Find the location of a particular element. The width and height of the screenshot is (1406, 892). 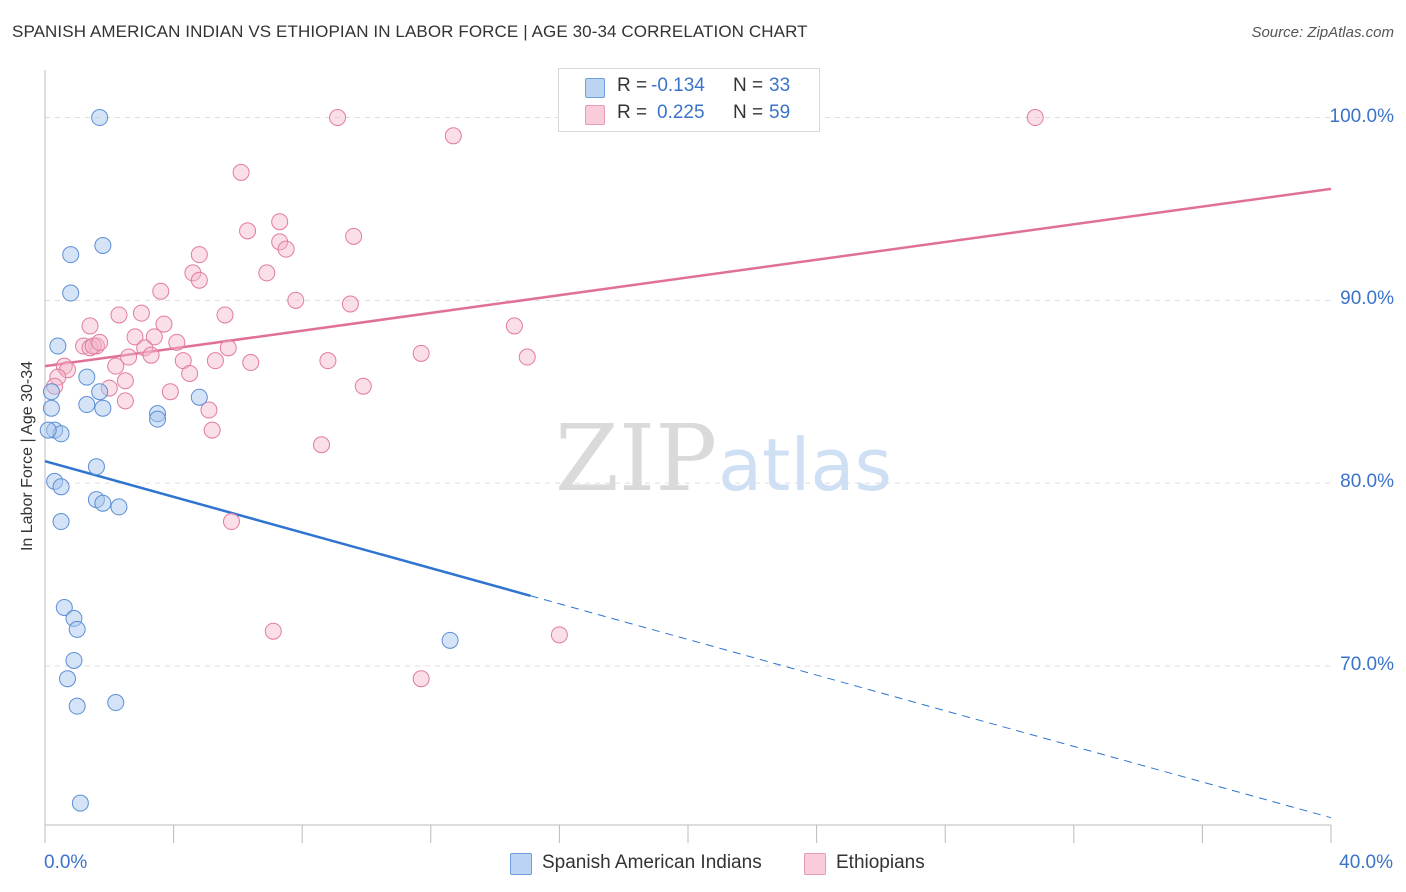

legend-n-value: 33 is located at coordinates (780, 85).